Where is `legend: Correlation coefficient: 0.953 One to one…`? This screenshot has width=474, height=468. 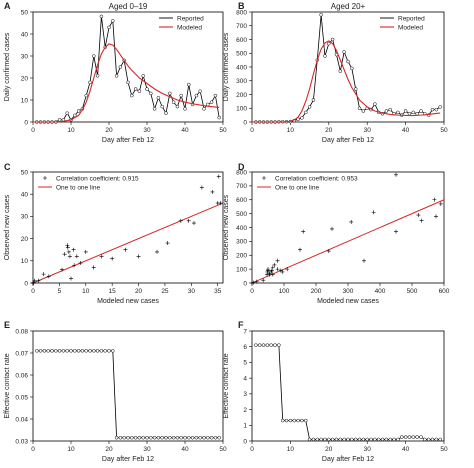
legend: Correlation coefficient: 0.953 One to one… is located at coordinates (307, 183).